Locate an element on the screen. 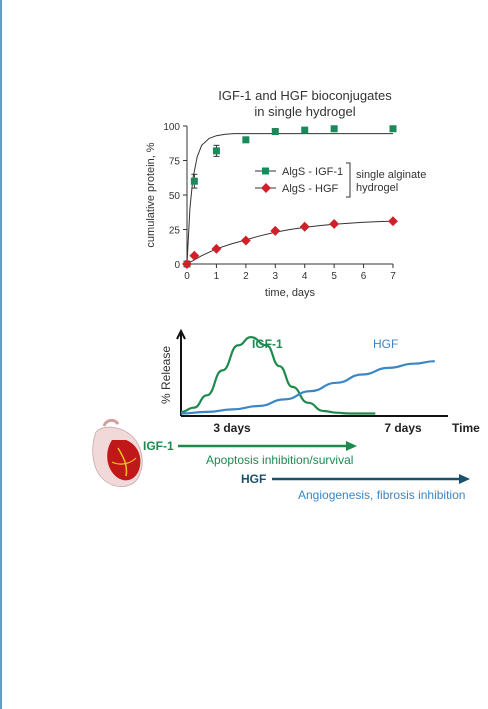 This screenshot has height=709, width=488. y-axis-label: cumulative protein, % is located at coordinates (151, 194).